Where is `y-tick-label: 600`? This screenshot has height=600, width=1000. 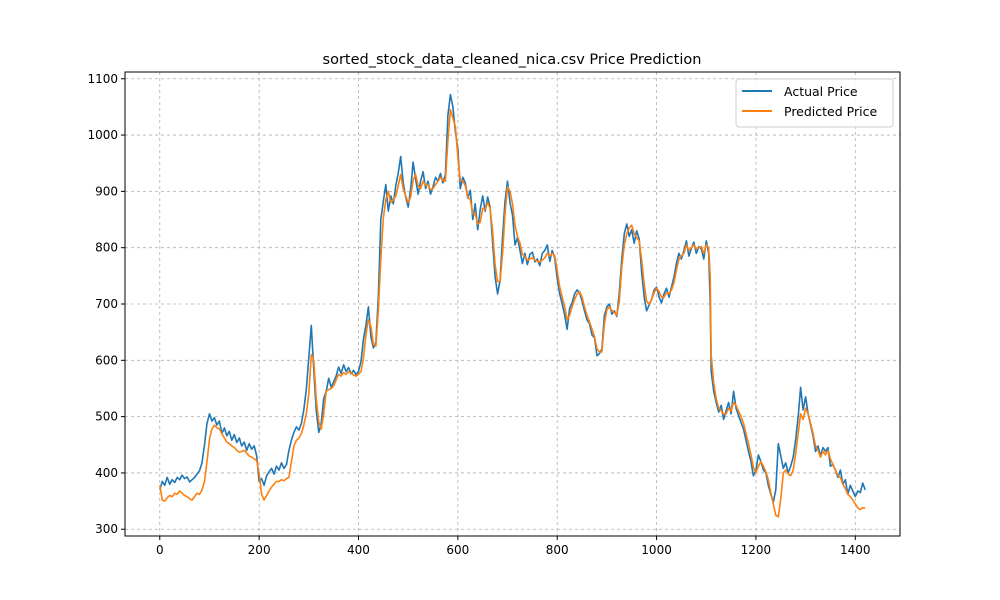 y-tick-label: 600 is located at coordinates (106, 360).